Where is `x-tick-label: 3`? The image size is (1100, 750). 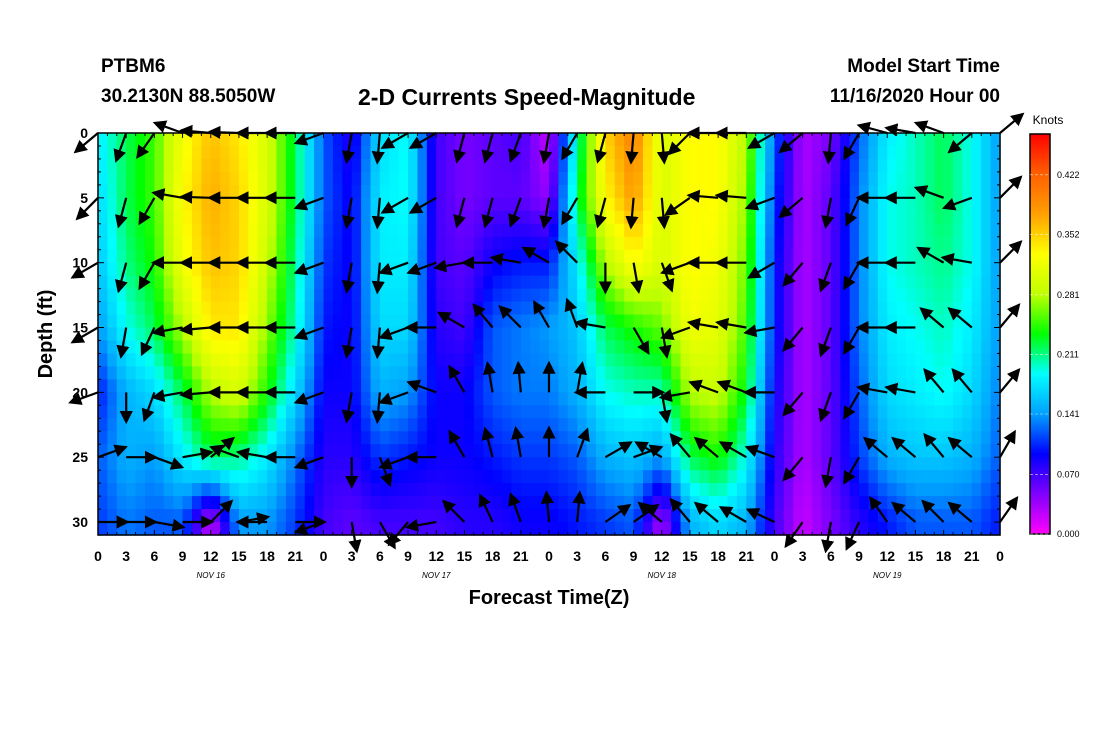 x-tick-label: 3 is located at coordinates (803, 556).